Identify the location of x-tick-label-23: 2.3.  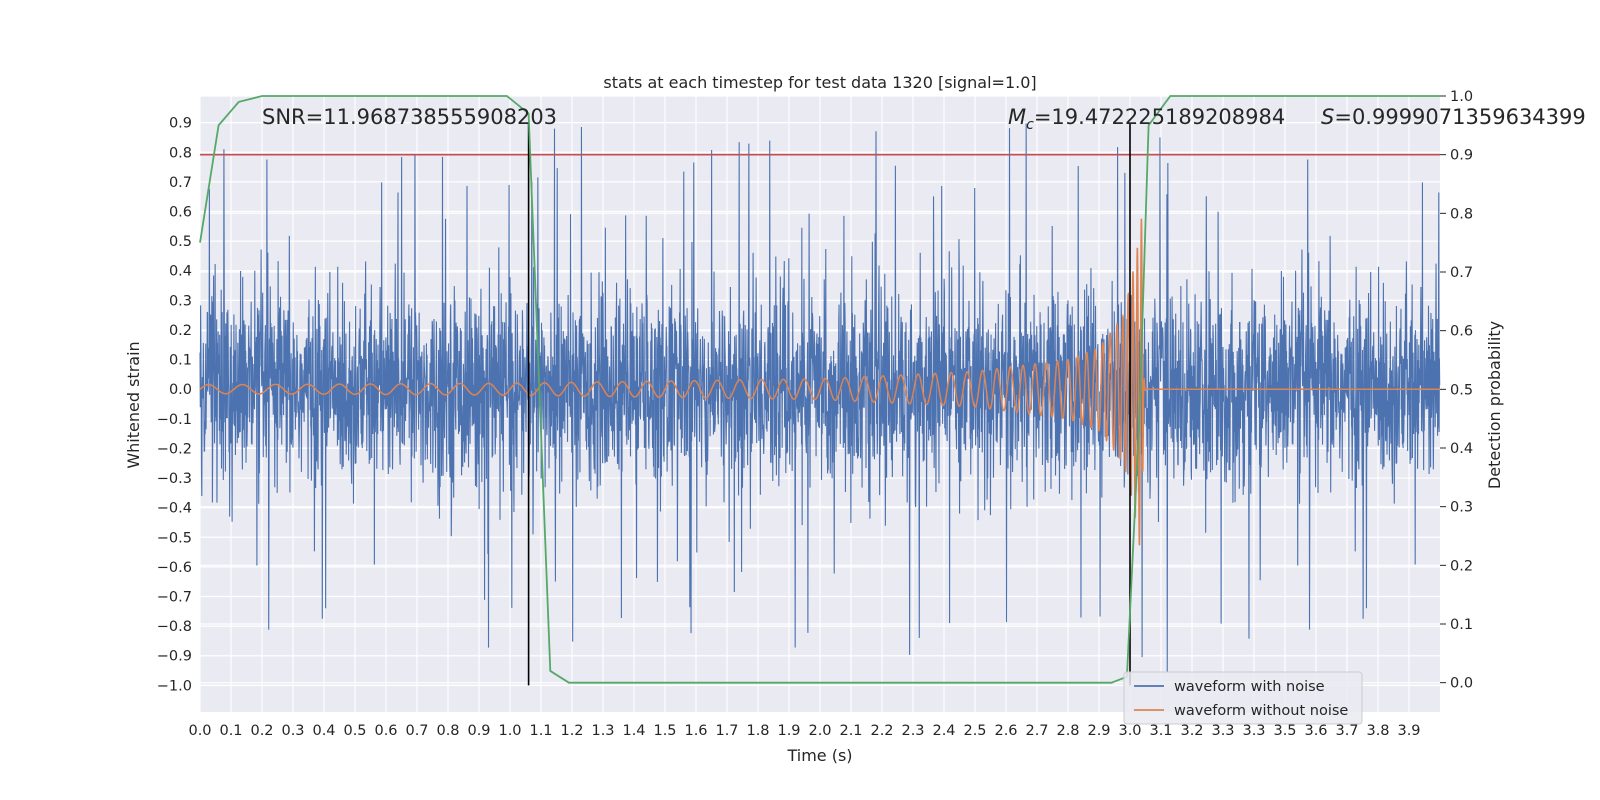
(912, 731).